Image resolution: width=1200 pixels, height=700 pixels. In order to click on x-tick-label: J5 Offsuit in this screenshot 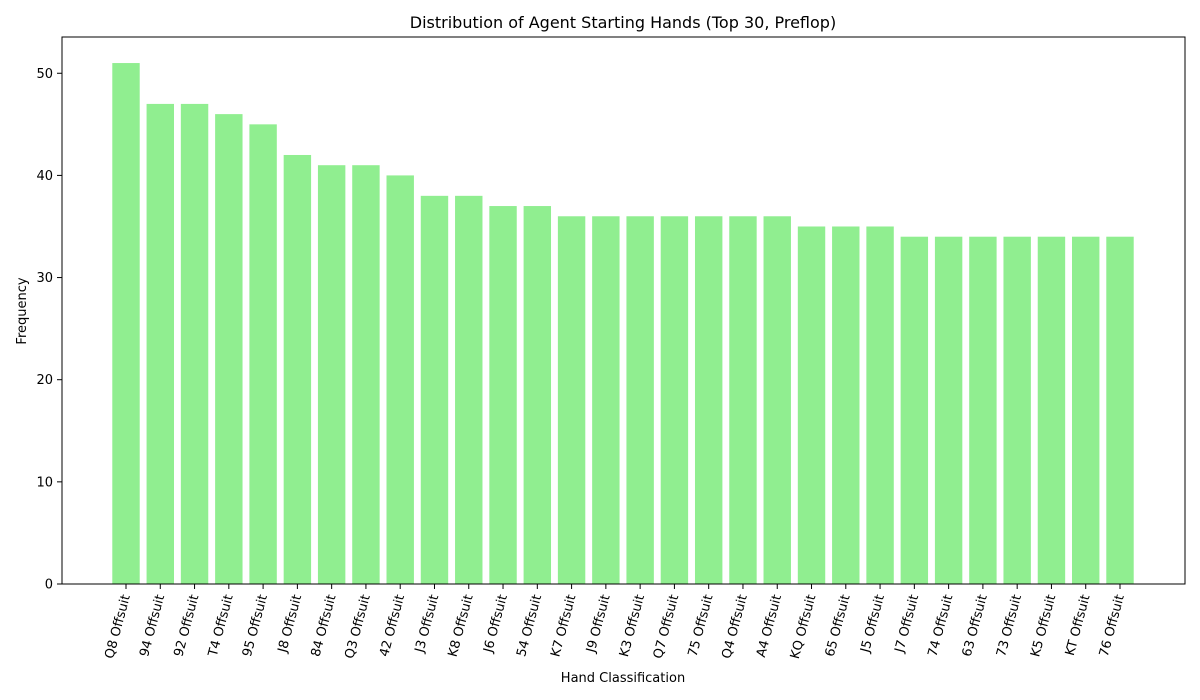, I will do `click(873, 624)`.